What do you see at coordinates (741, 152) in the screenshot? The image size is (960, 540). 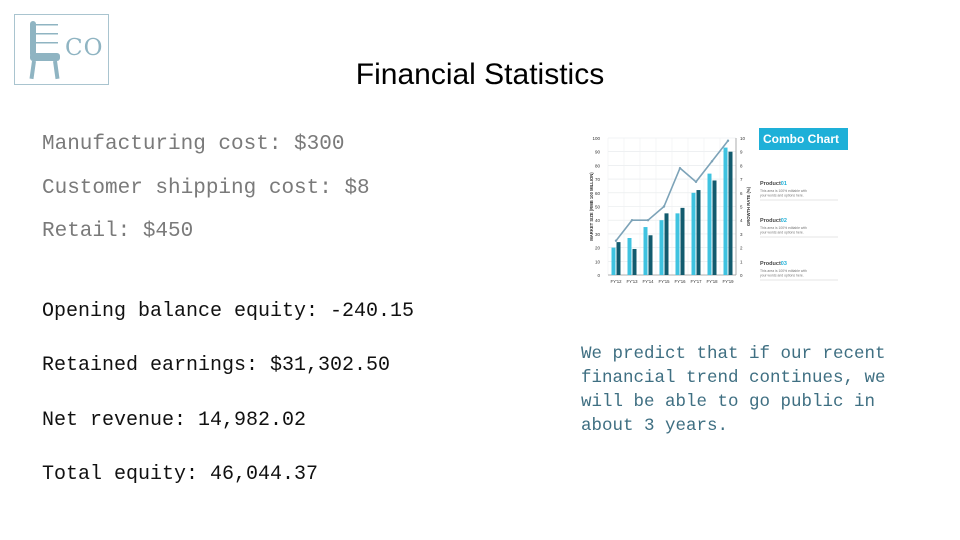 I see `y2-tick-label: 9` at bounding box center [741, 152].